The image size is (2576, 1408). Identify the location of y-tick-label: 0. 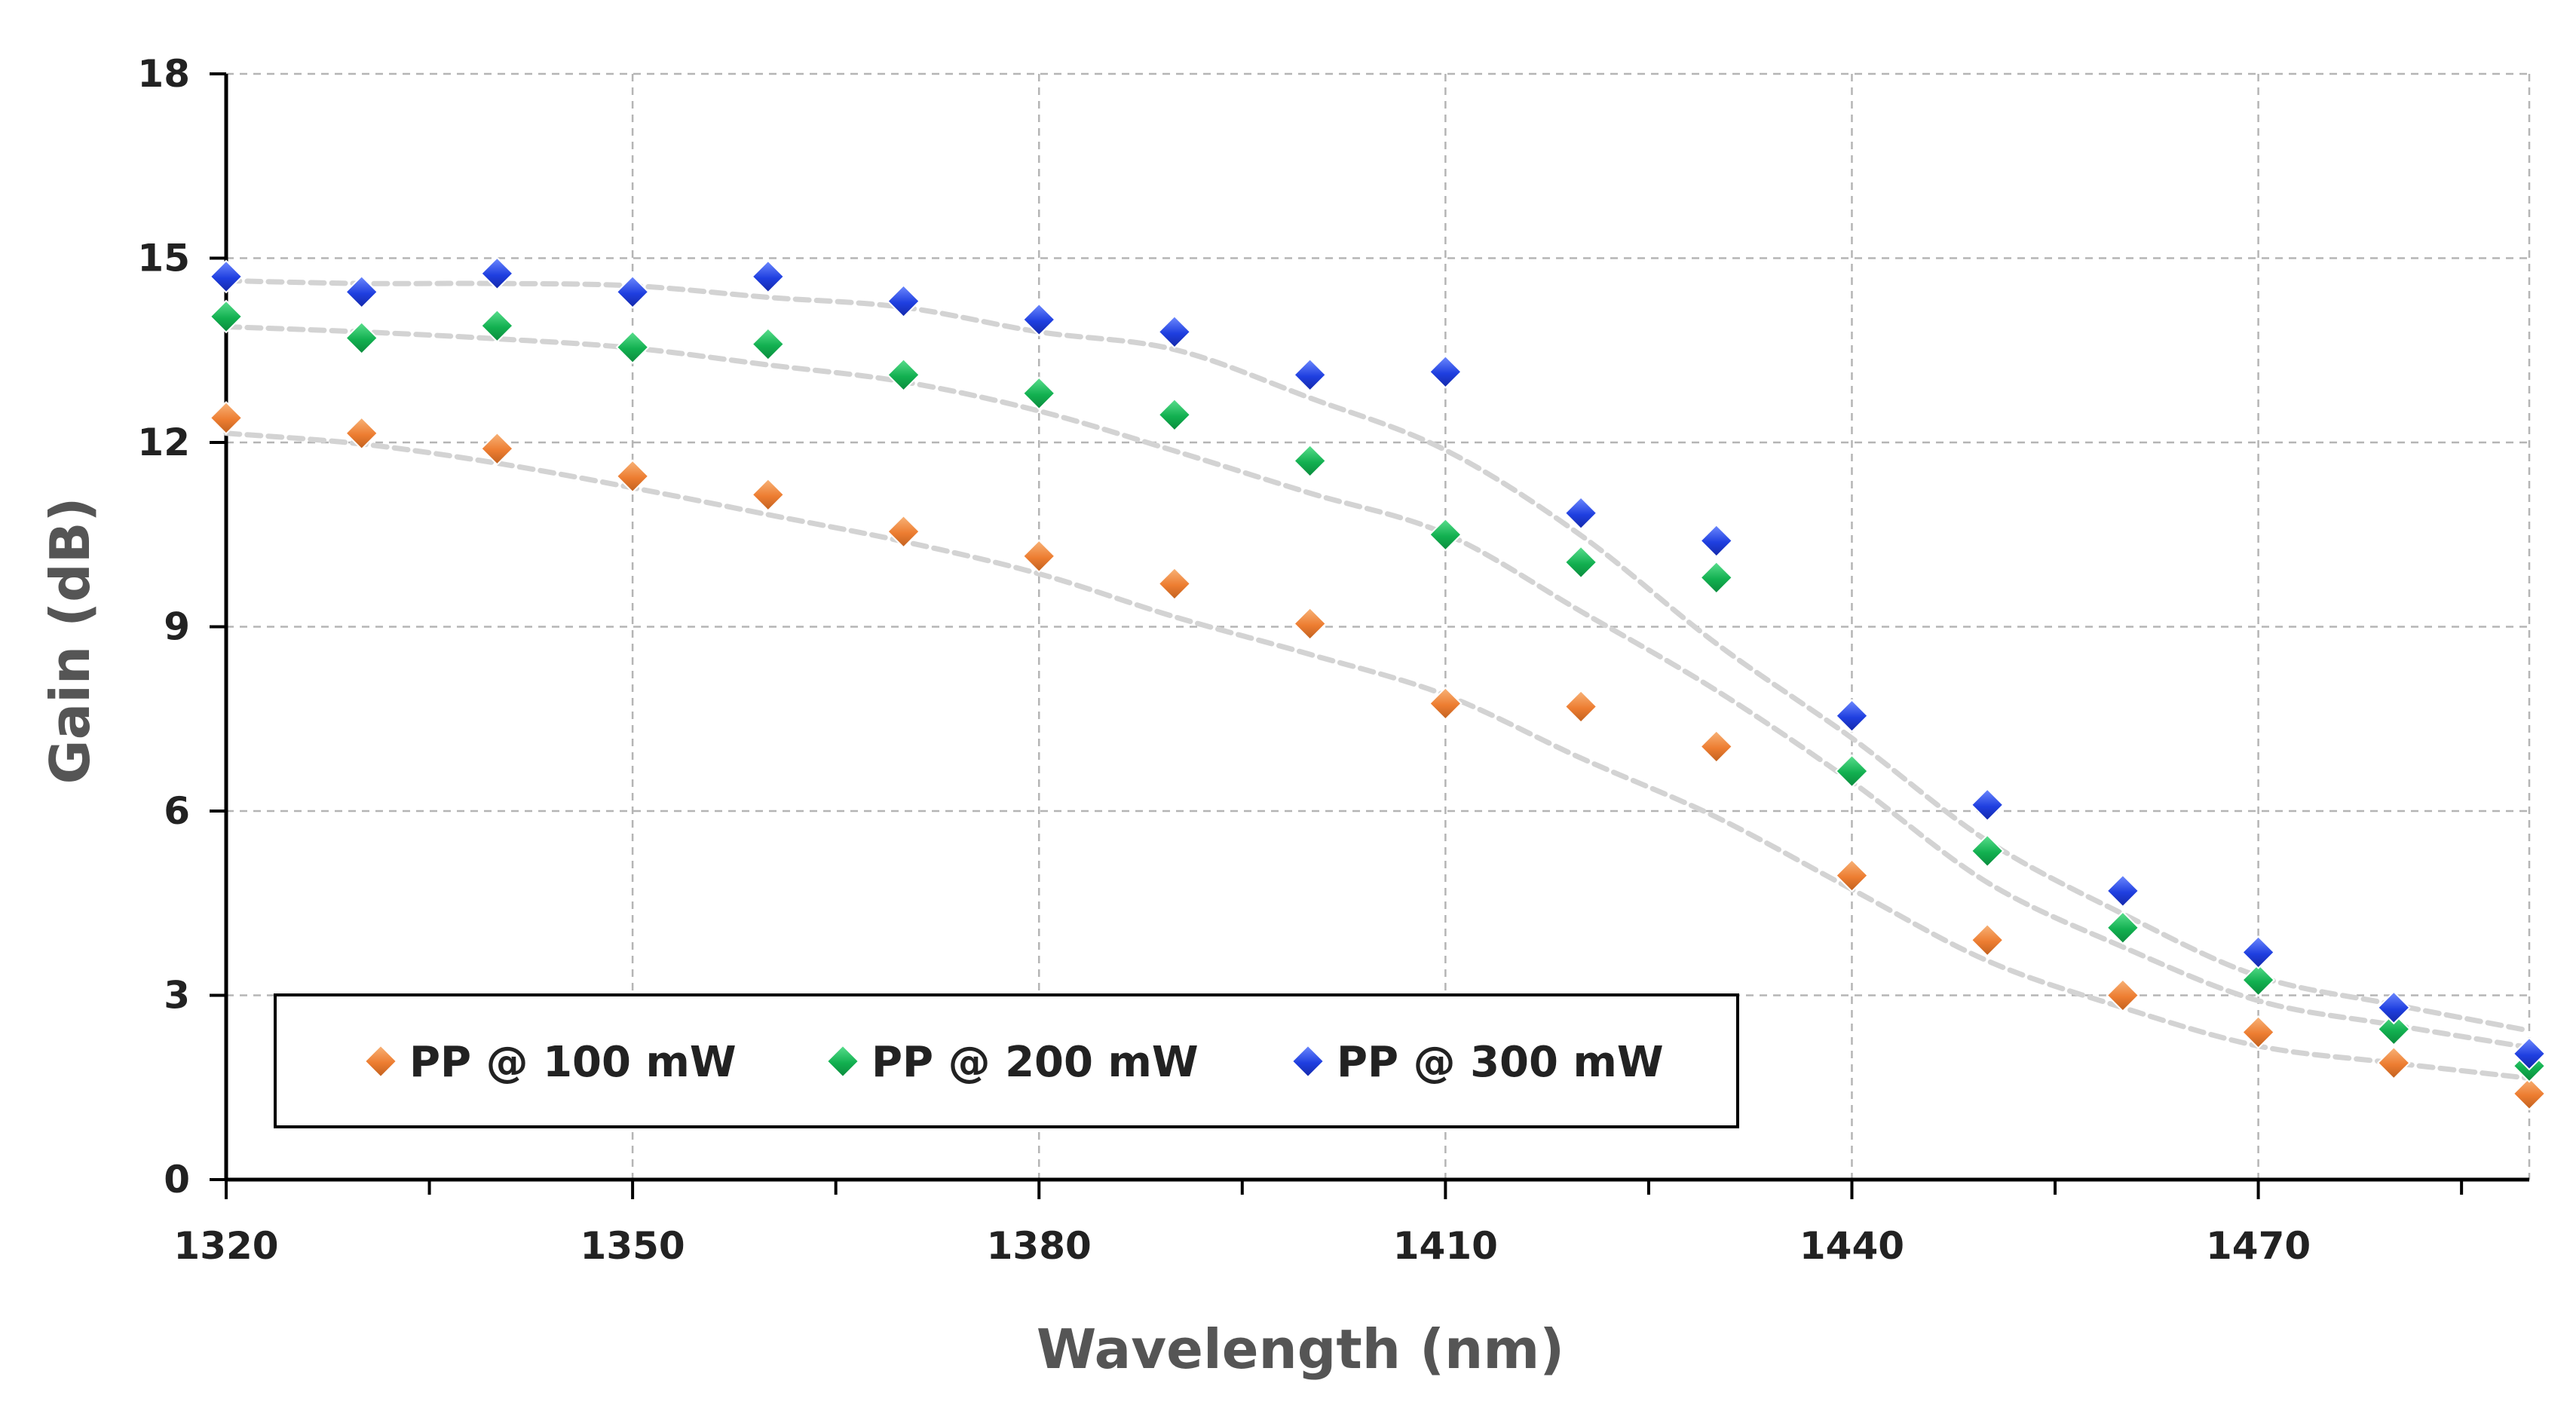
(177, 1179).